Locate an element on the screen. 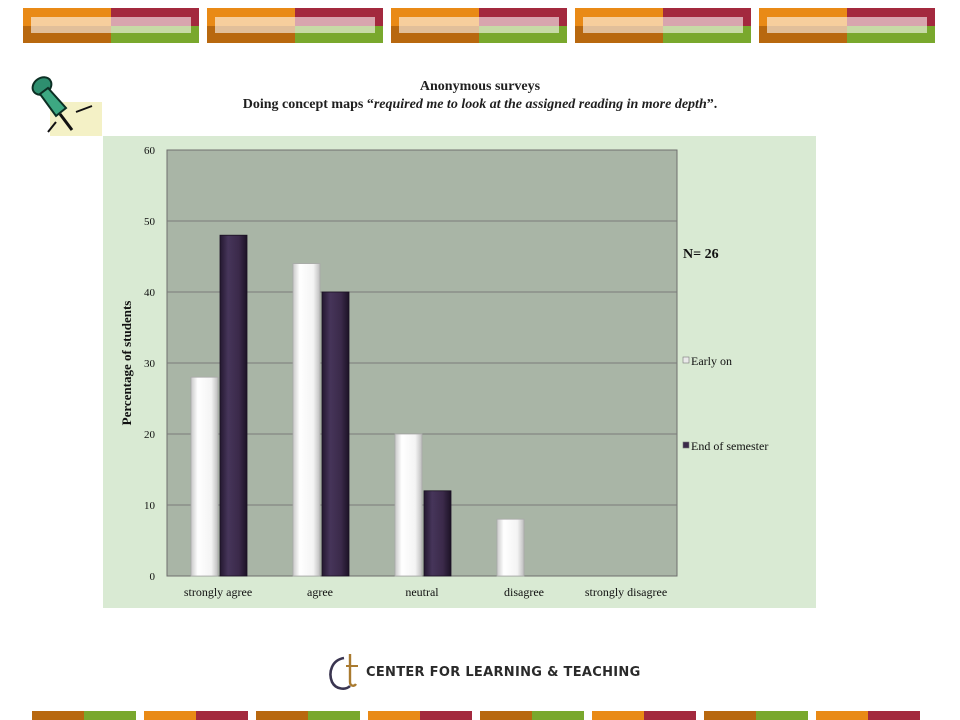 The height and width of the screenshot is (720, 960). y-tick-label: 50 is located at coordinates (150, 222).